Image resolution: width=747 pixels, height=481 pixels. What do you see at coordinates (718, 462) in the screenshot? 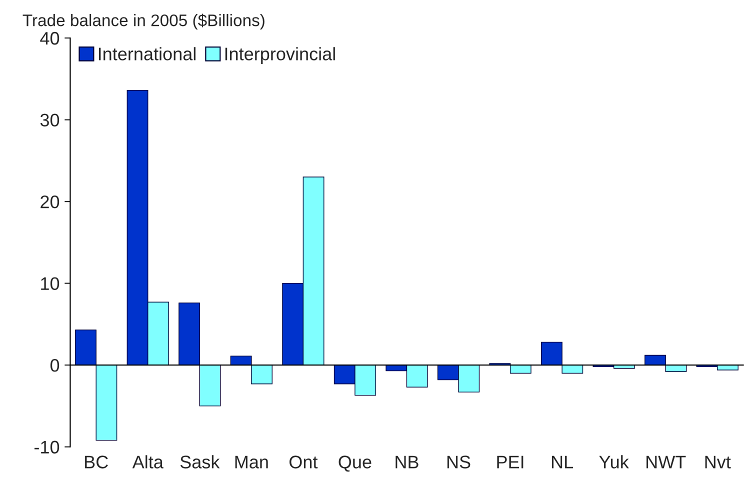
I see `x-tick-label: Nvt` at bounding box center [718, 462].